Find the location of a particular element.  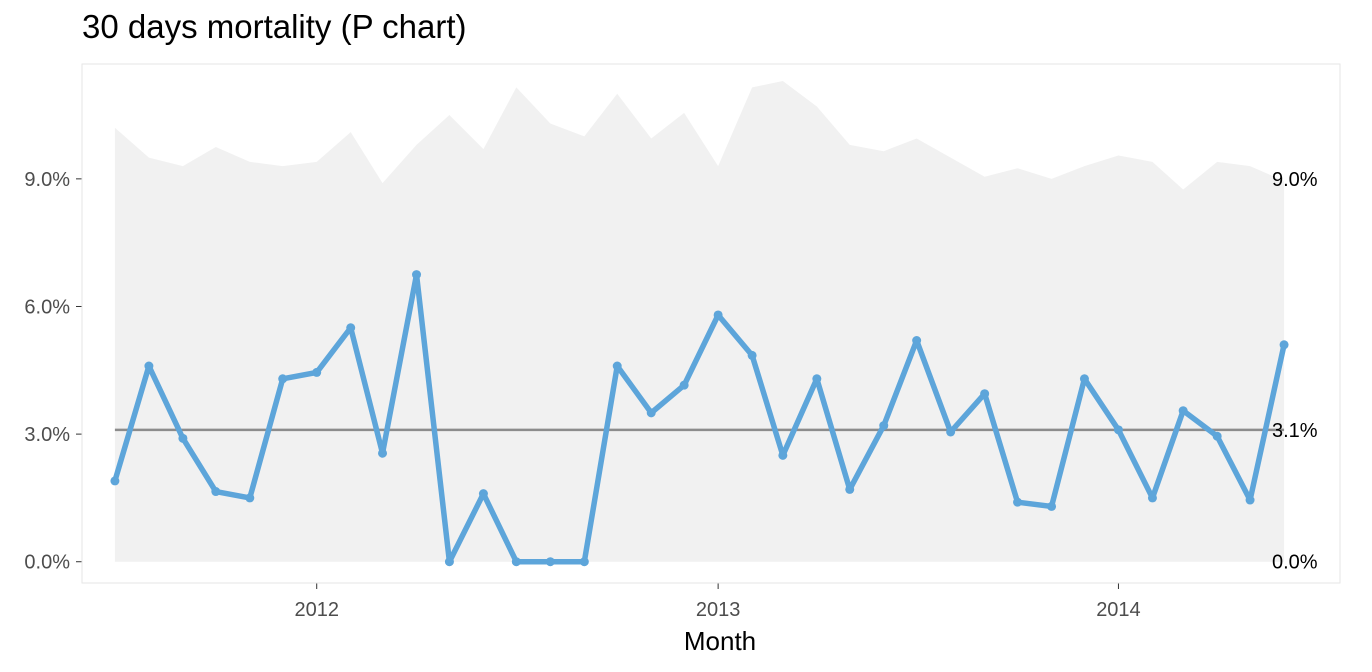

y-tick-label: 6.0% is located at coordinates (47, 307).